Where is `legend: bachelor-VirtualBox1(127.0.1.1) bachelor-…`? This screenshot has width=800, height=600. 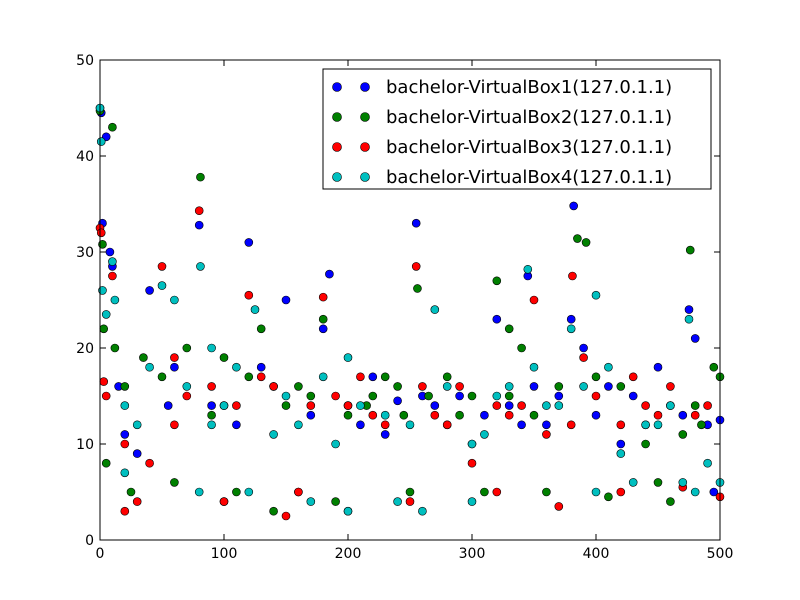
legend: bachelor-VirtualBox1(127.0.1.1) bachelor-… is located at coordinates (517, 129).